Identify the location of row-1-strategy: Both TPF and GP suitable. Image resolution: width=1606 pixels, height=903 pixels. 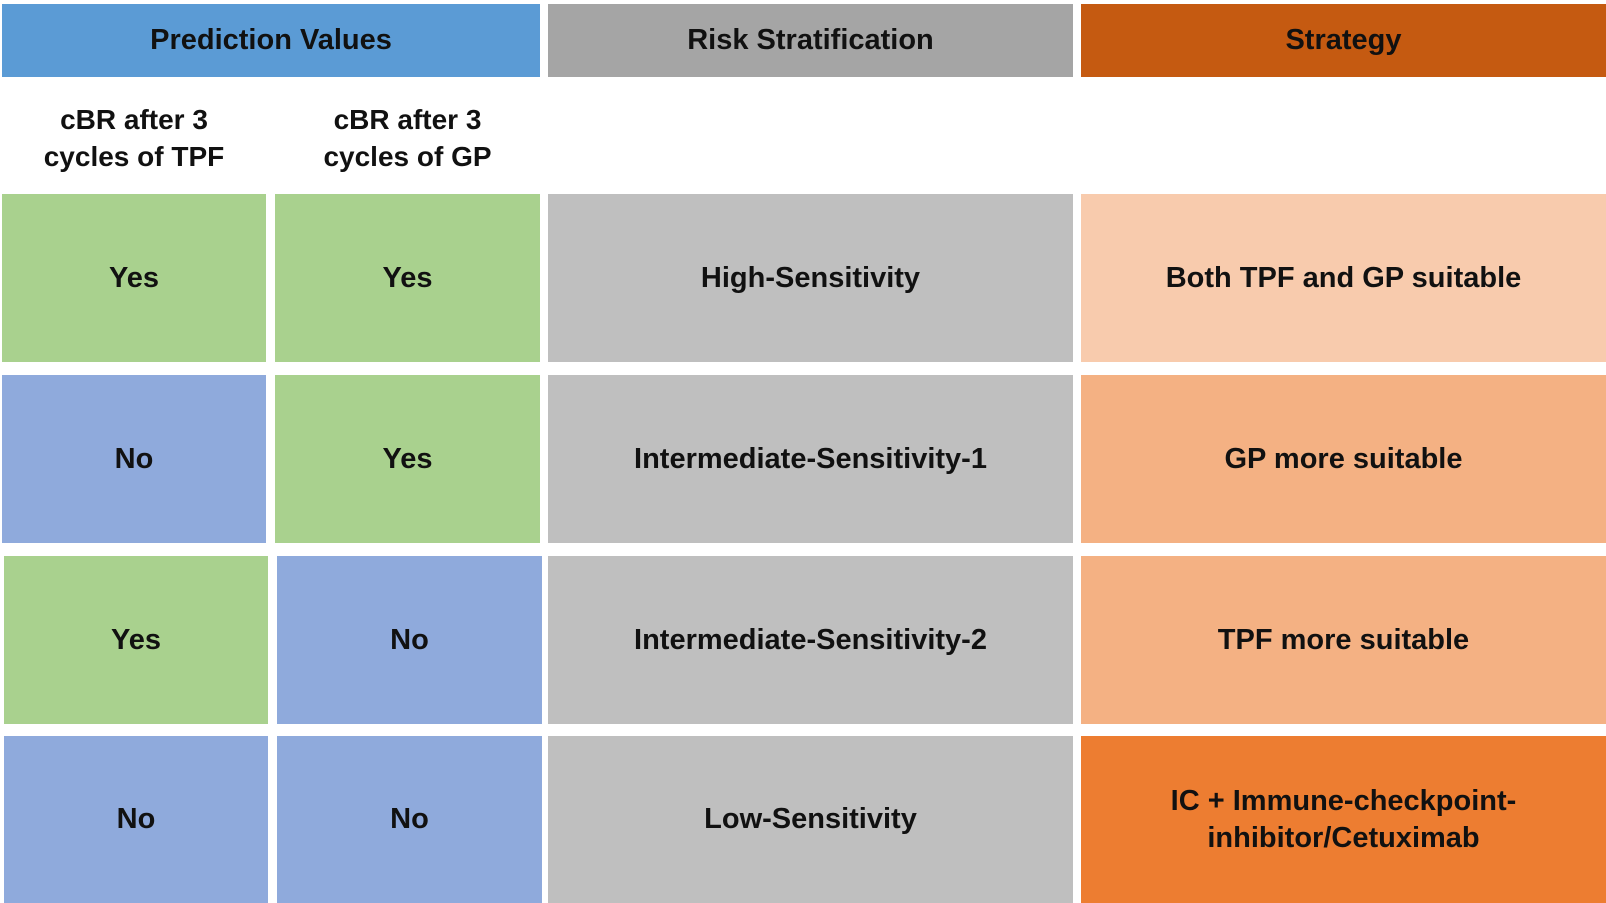
(1343, 278).